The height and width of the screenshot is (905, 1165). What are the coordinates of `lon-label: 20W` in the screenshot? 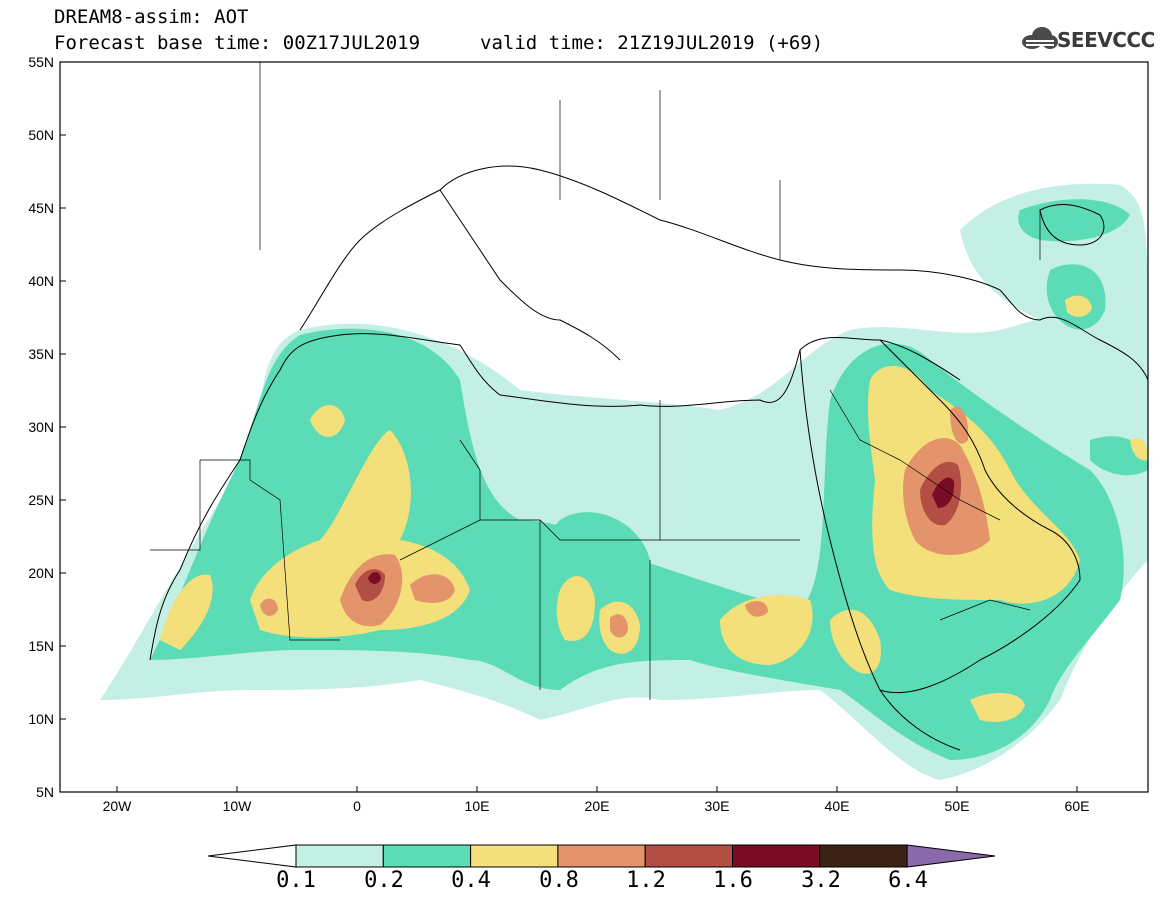 It's located at (117, 806).